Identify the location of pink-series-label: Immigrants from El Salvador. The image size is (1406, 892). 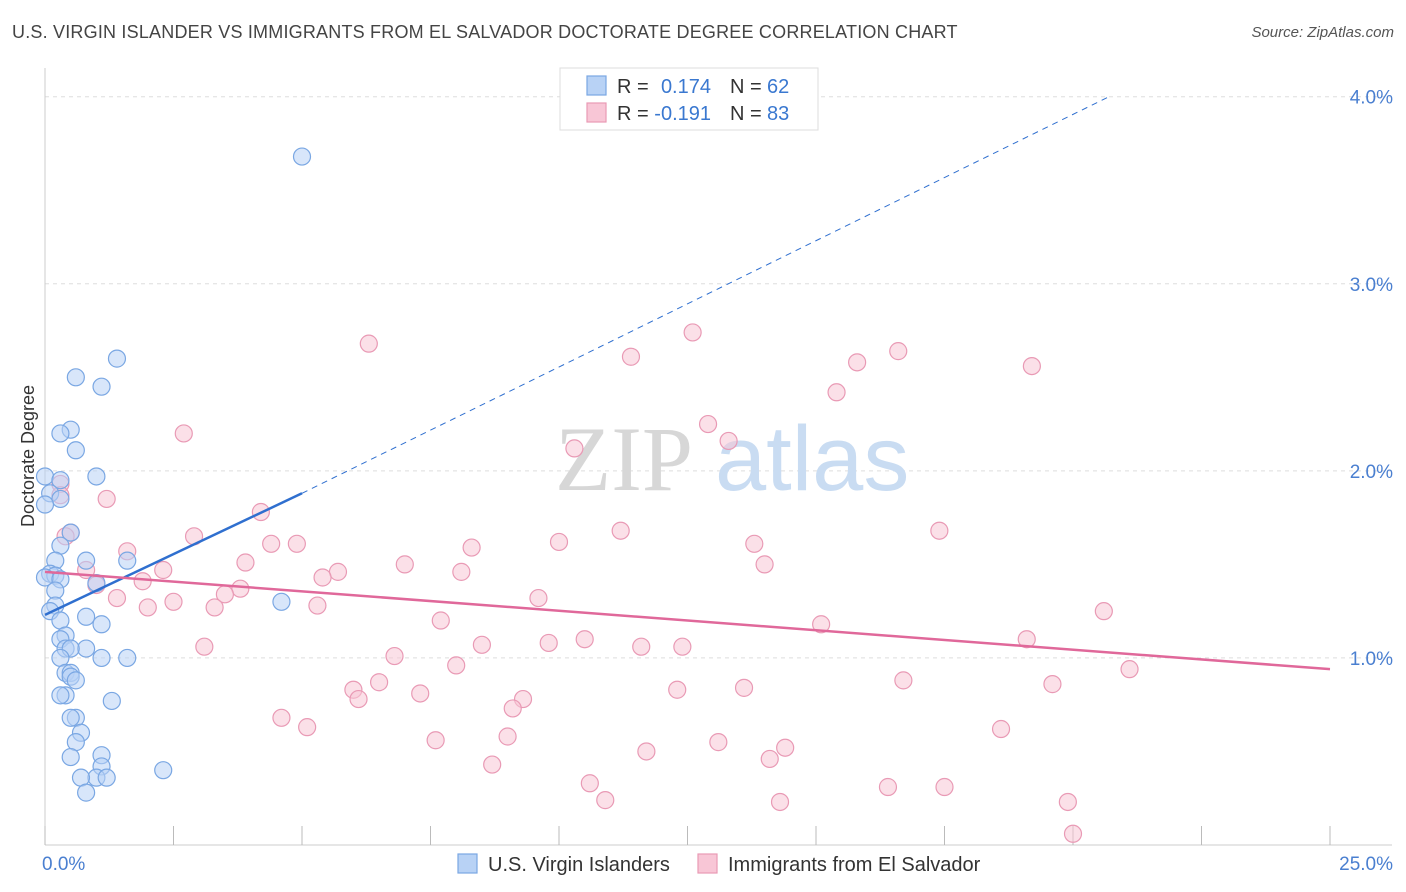
(854, 865).